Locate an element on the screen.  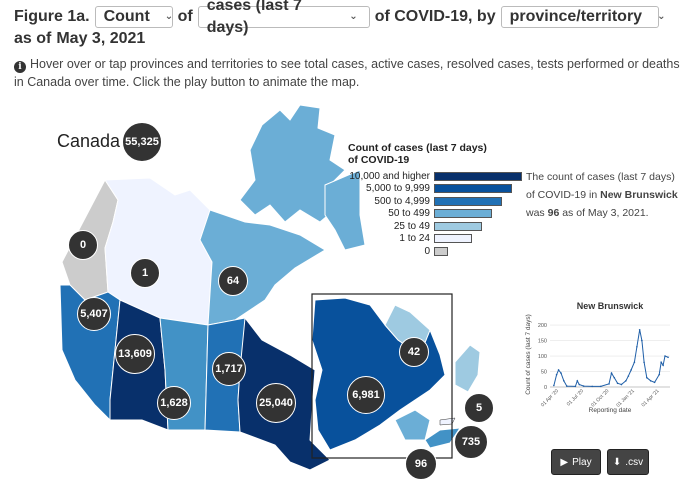
region-nunavut is located at coordinates (262, 267).